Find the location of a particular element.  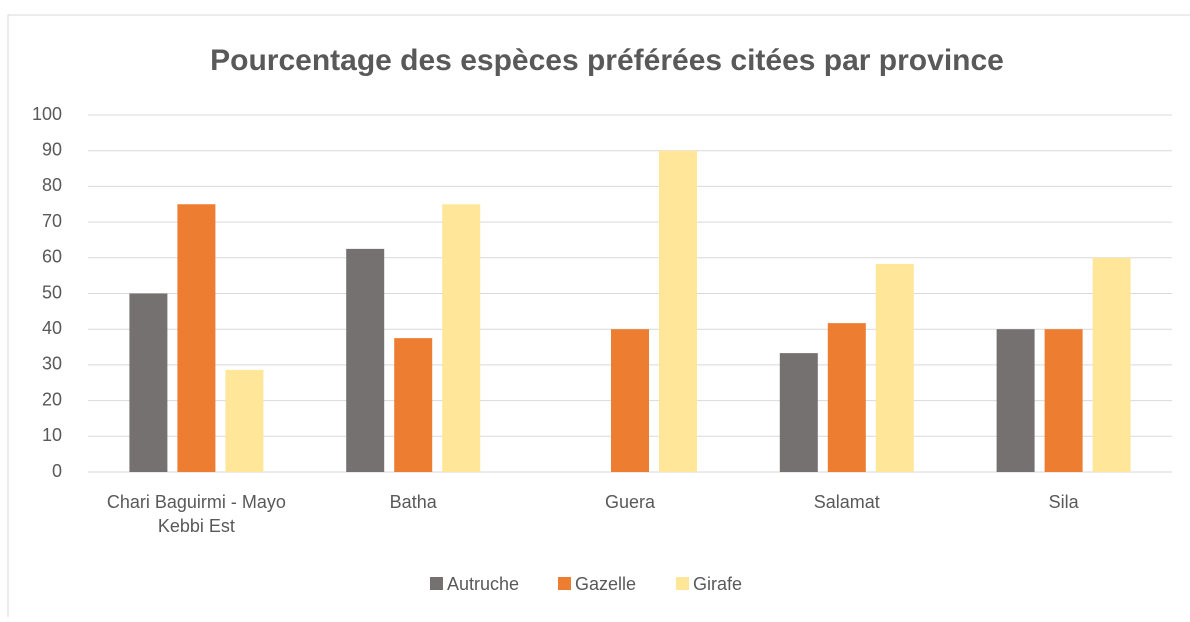

legend-label: Autruche is located at coordinates (483, 584).